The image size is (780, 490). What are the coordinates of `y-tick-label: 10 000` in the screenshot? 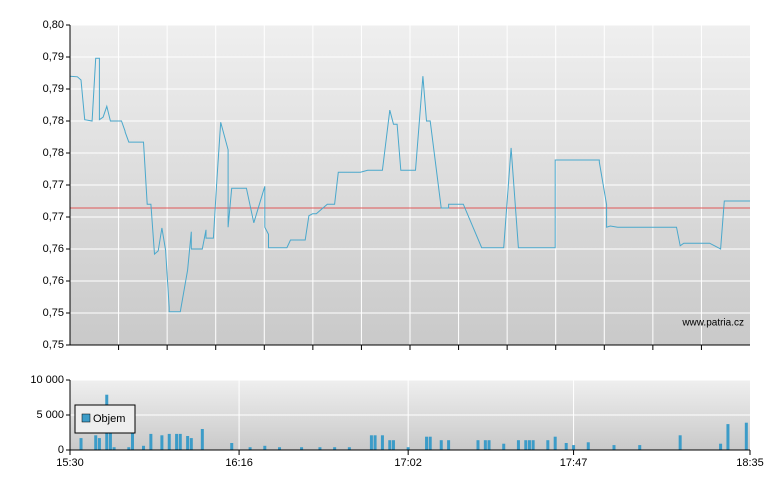 It's located at (47, 380).